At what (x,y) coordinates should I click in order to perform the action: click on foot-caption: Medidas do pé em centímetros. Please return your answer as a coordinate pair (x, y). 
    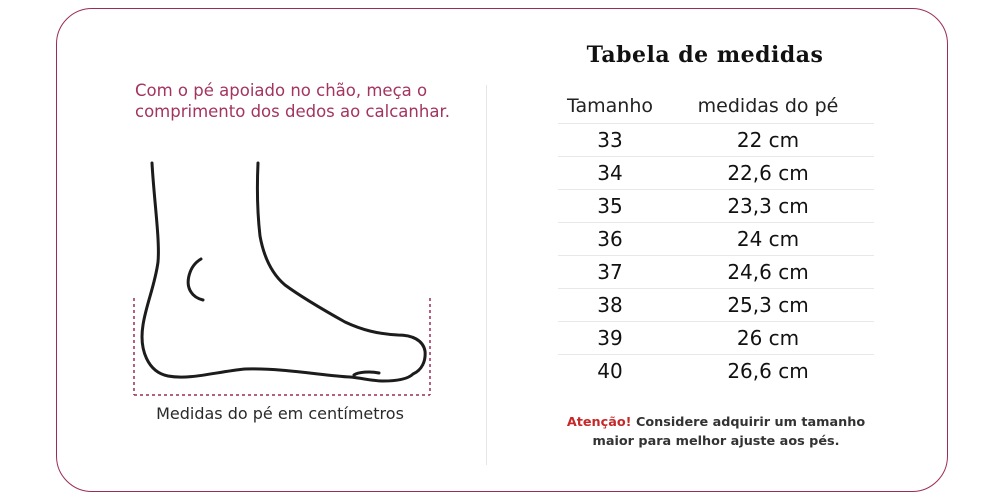
    Looking at the image, I should click on (280, 413).